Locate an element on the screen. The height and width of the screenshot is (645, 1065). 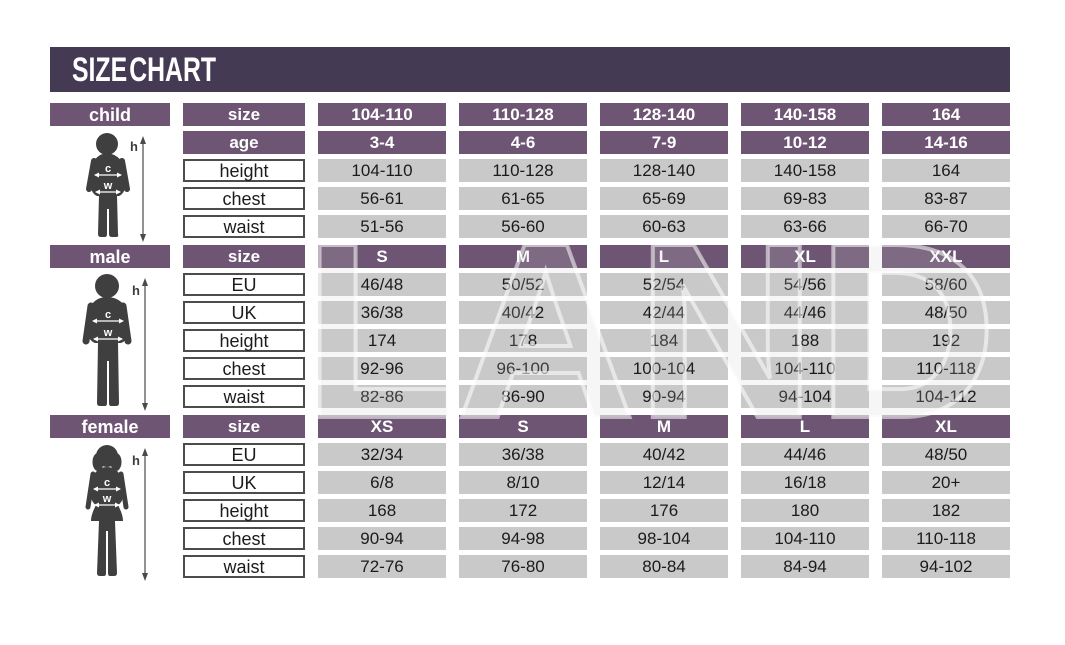
male-eu-value: 52/54 is located at coordinates (664, 284).